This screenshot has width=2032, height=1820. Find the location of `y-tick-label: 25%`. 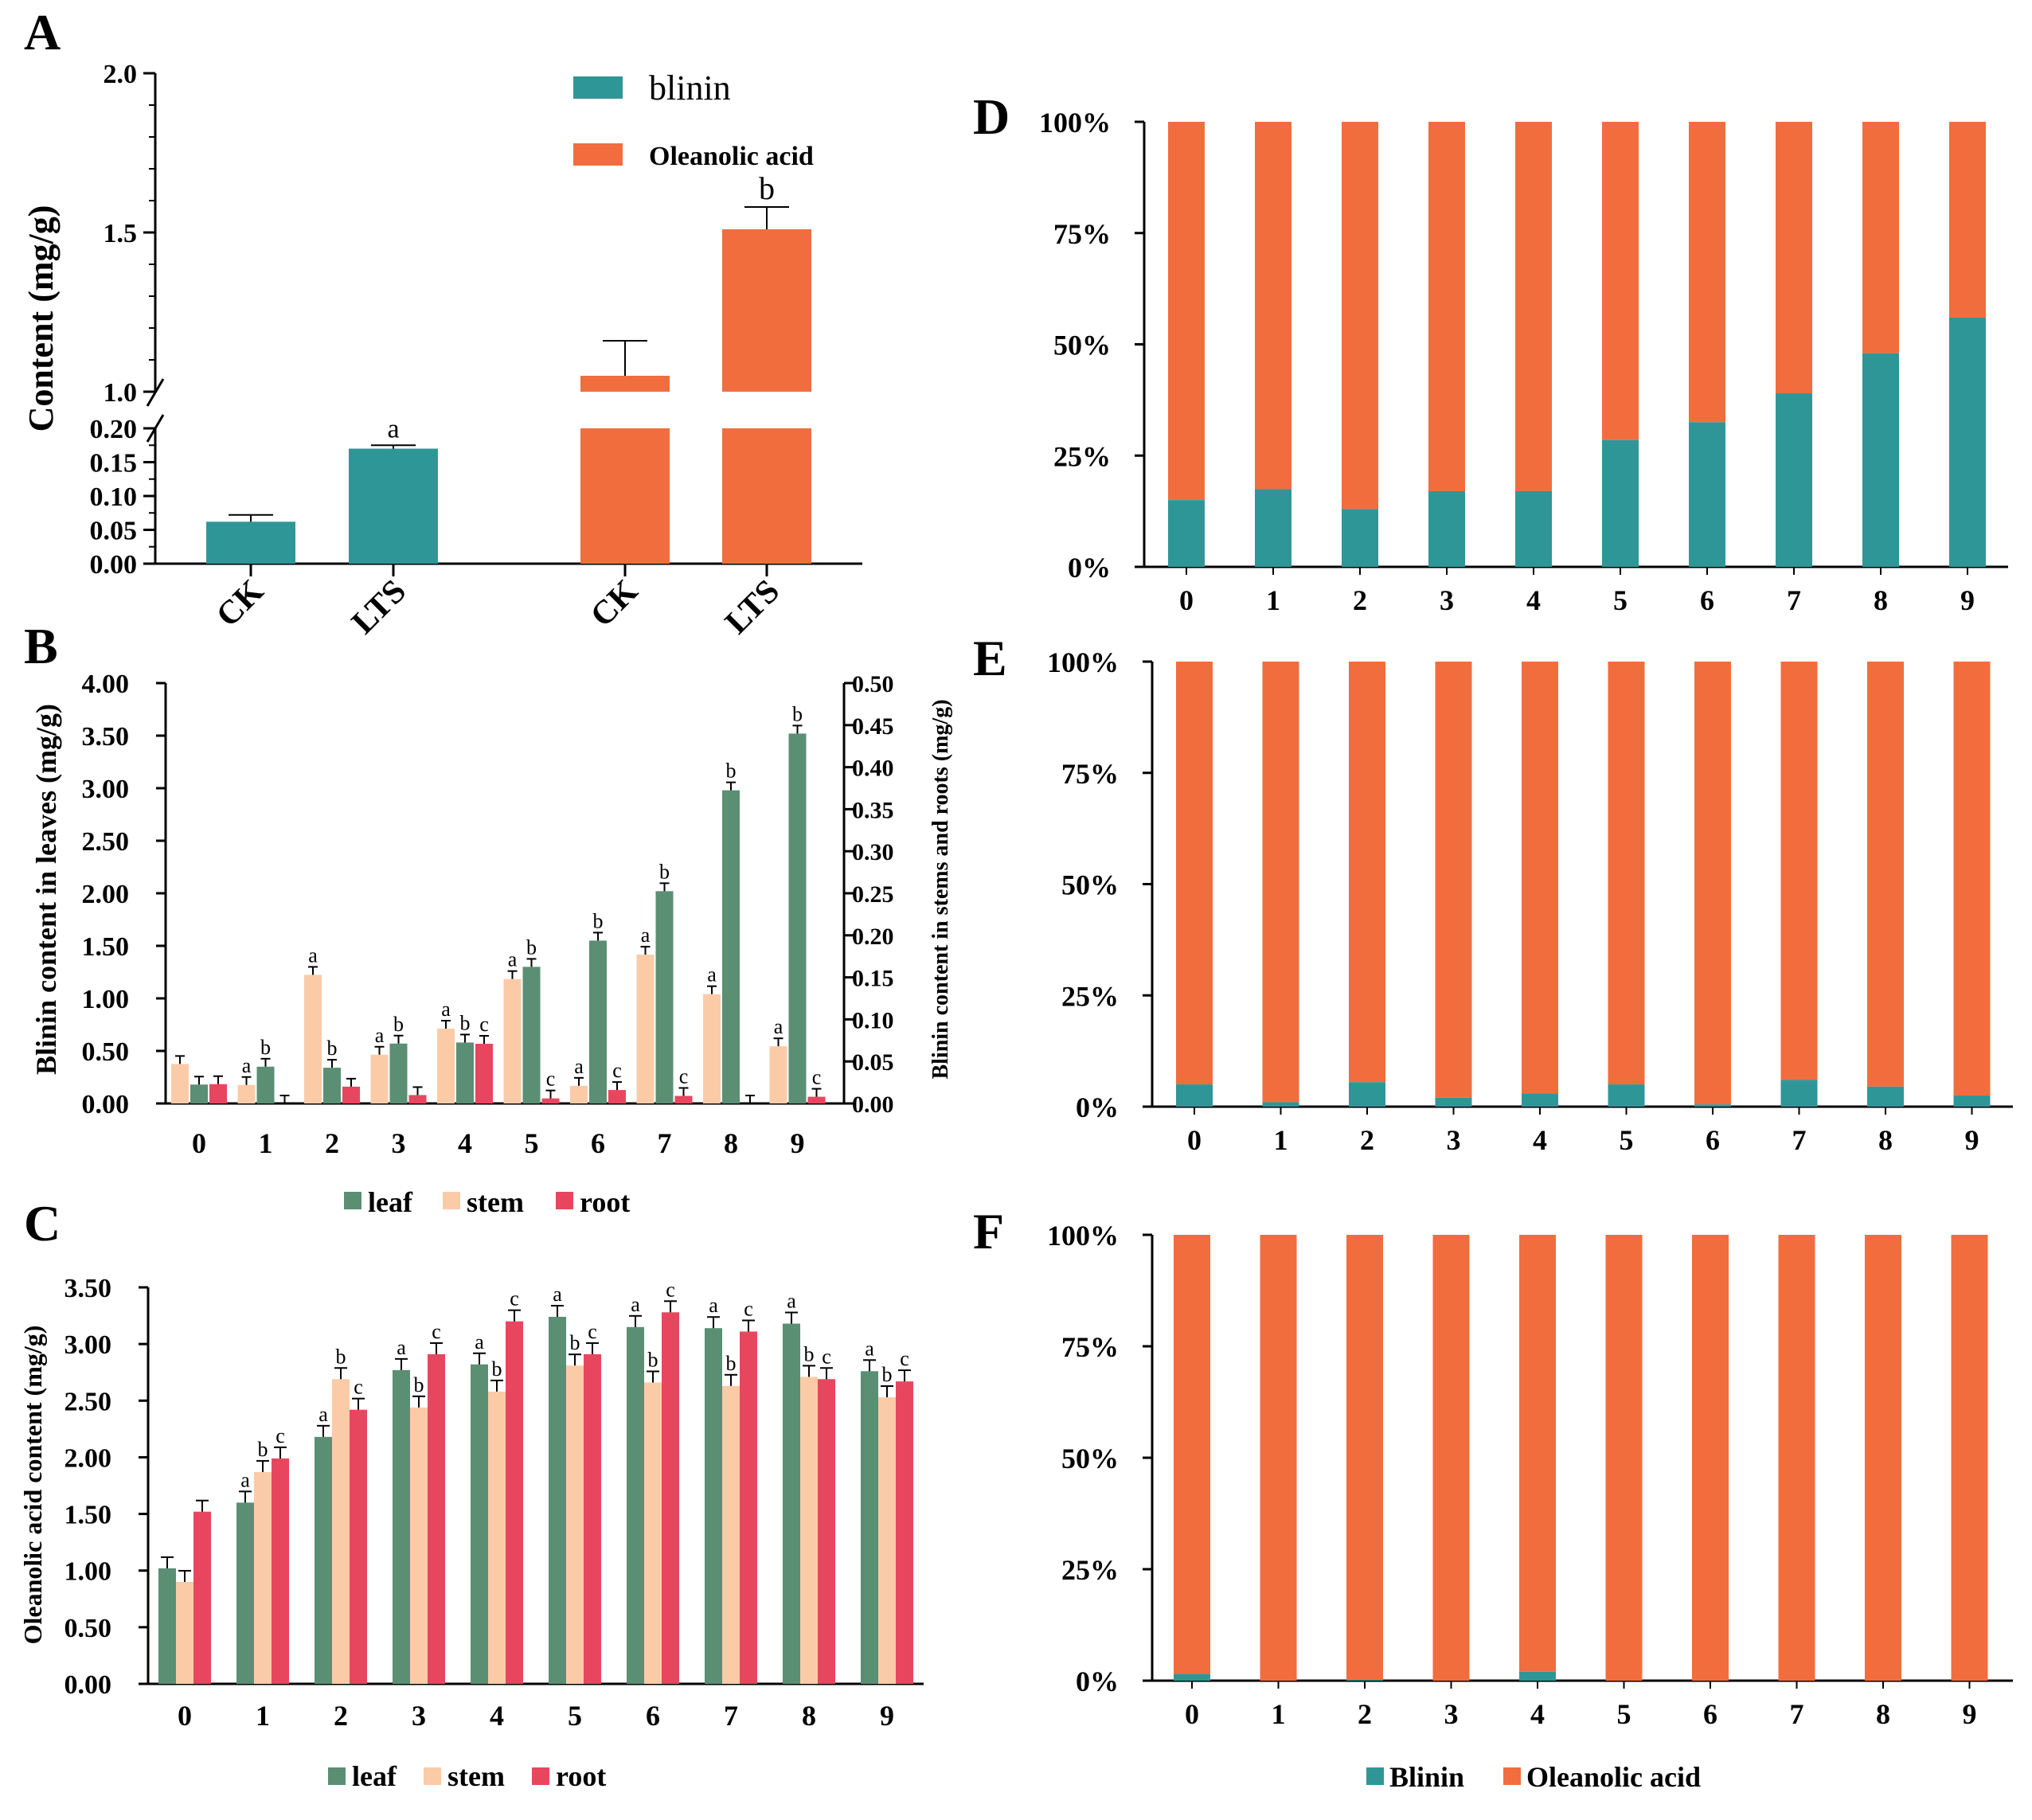

y-tick-label: 25% is located at coordinates (1082, 456).